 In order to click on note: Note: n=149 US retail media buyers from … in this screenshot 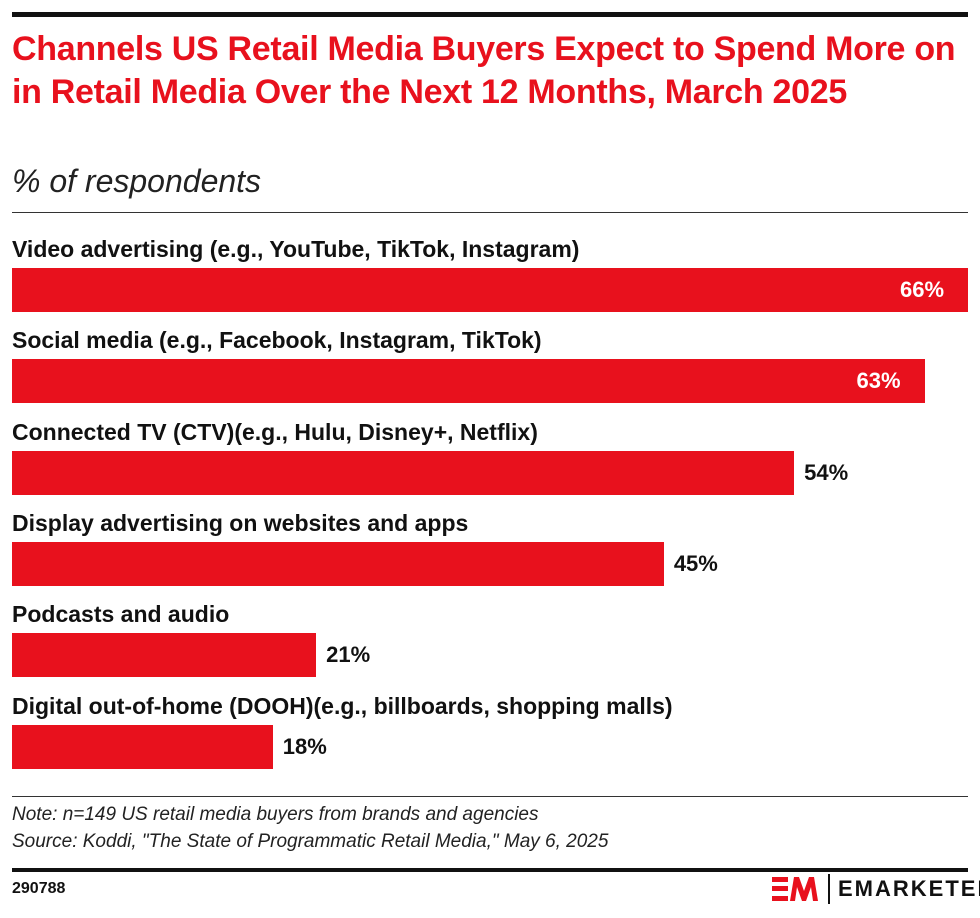, I will do `click(275, 814)`.